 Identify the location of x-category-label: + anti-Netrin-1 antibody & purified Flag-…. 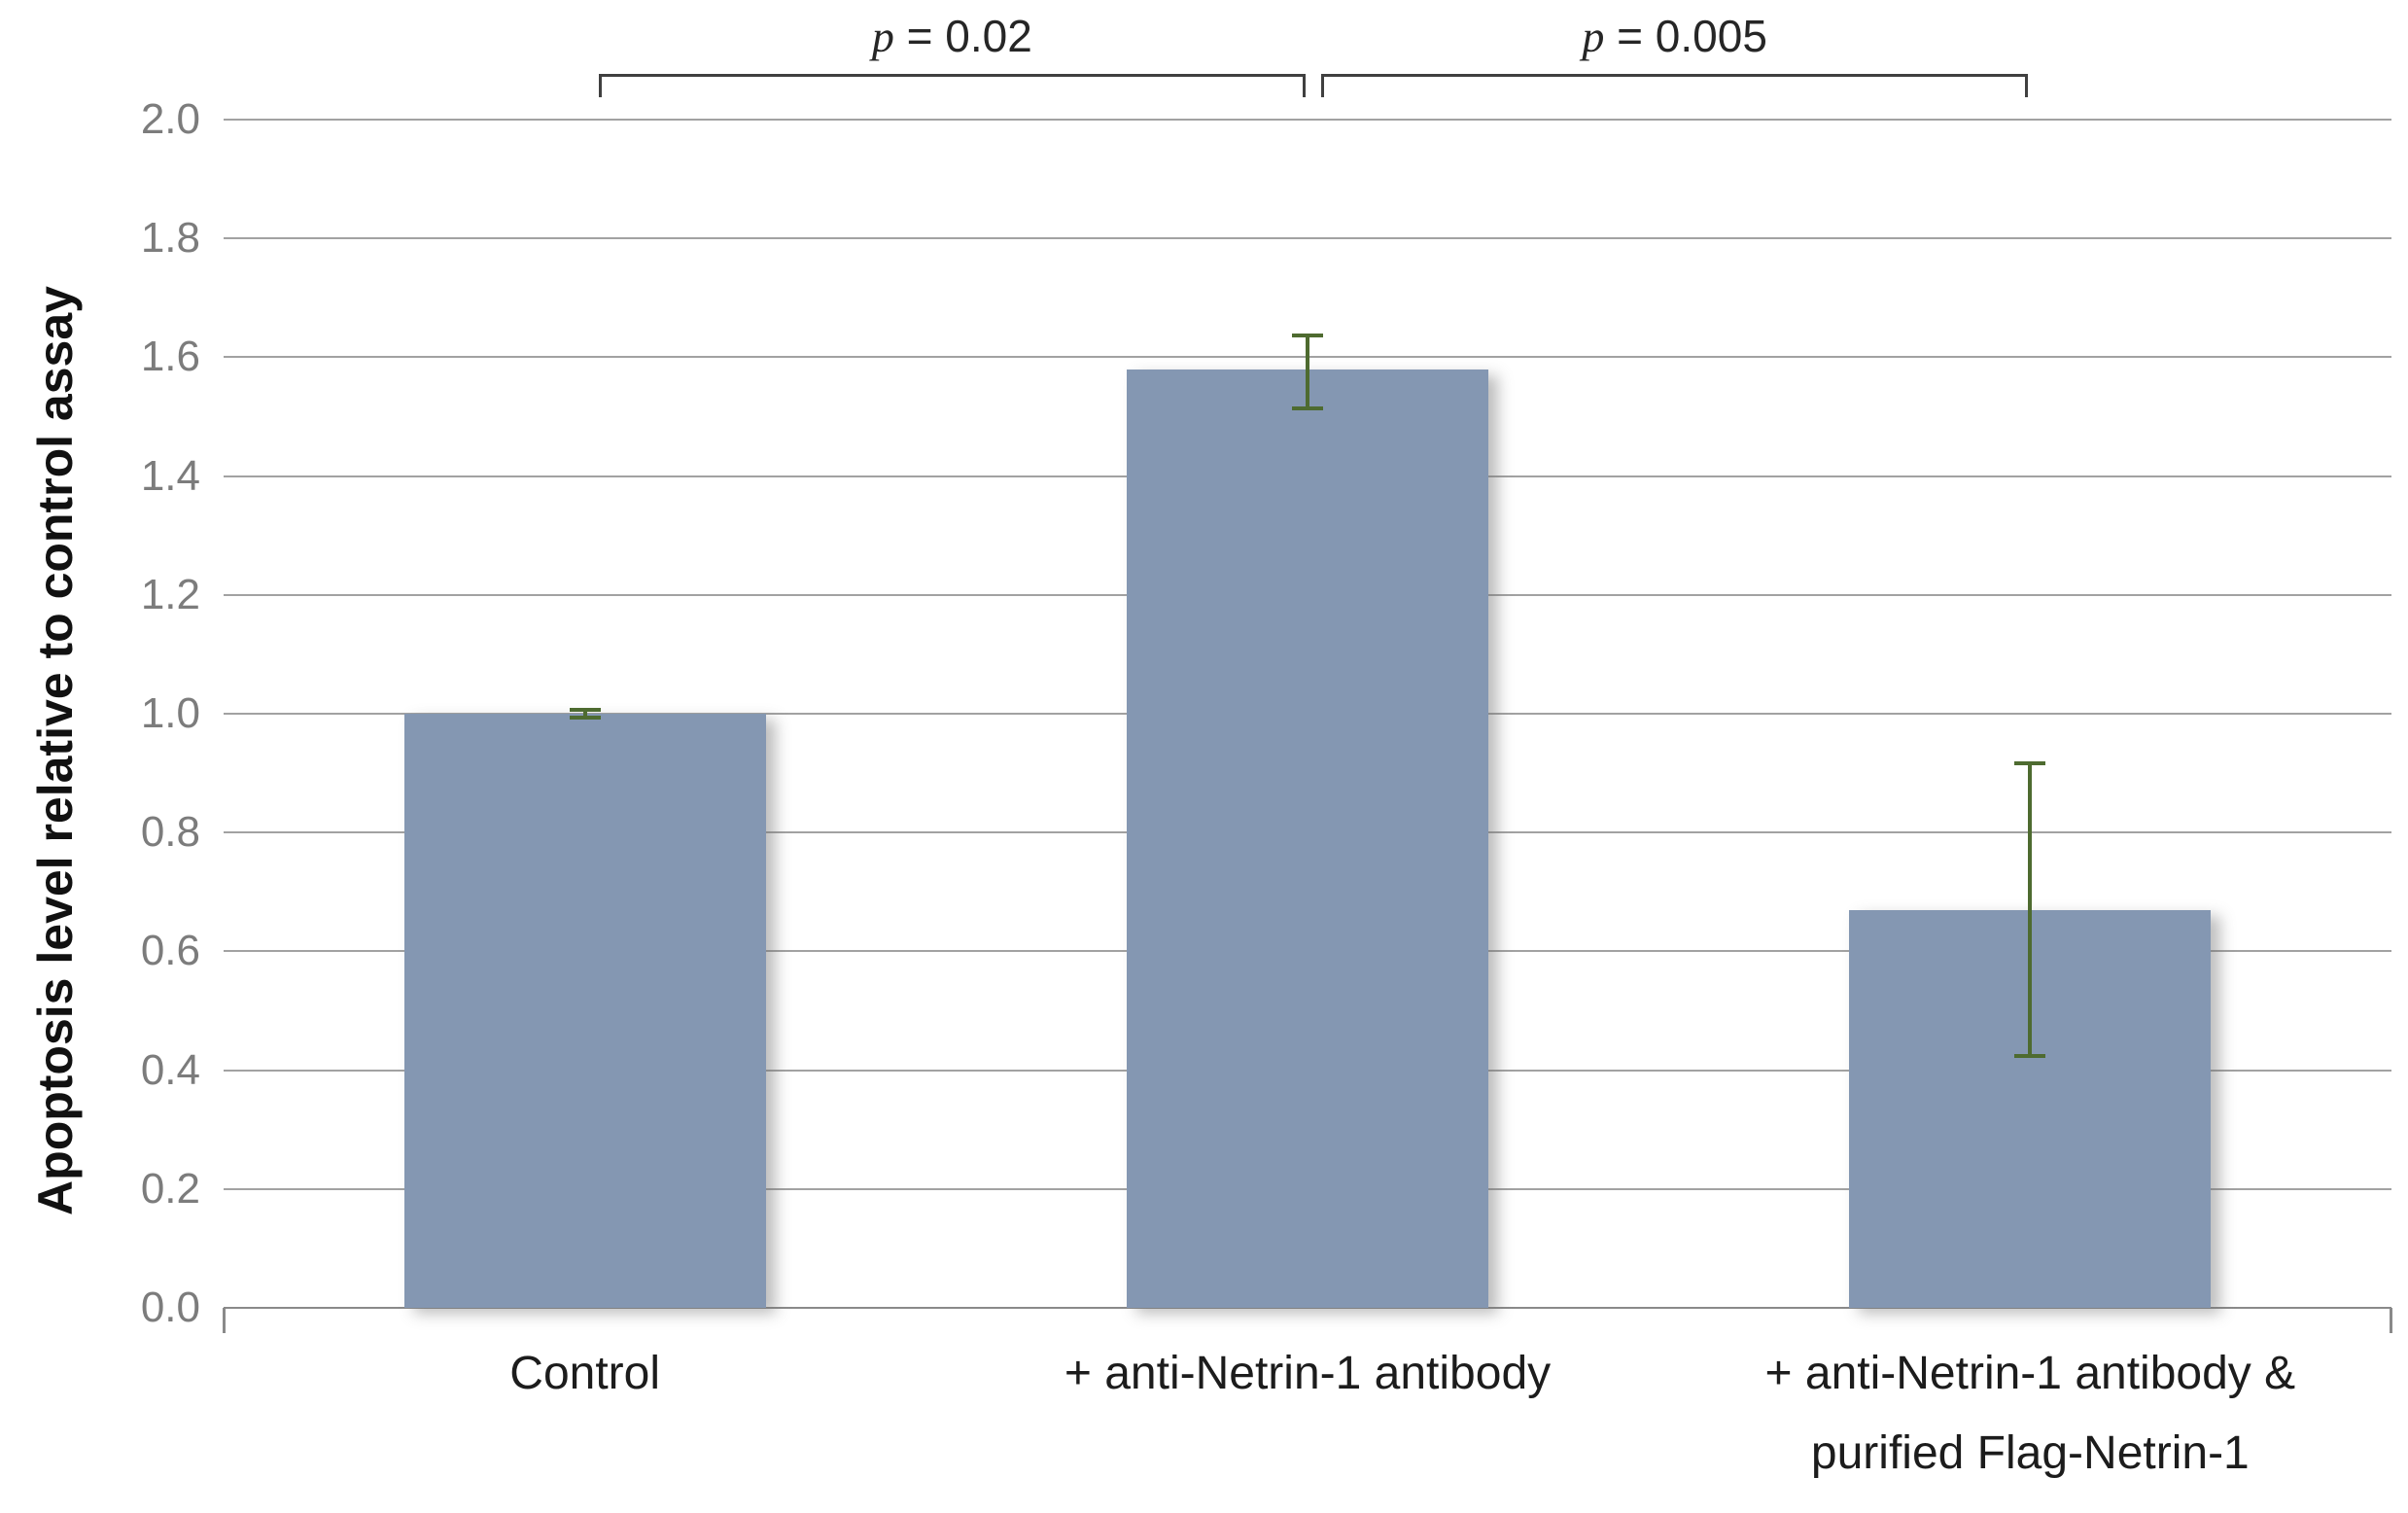
(2030, 1414).